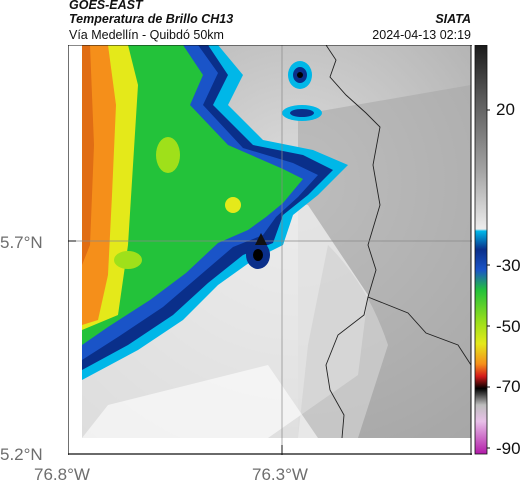 This screenshot has height=491, width=526. Describe the element at coordinates (508, 326) in the screenshot. I see `colorbar-tick-minus50: -50` at that location.